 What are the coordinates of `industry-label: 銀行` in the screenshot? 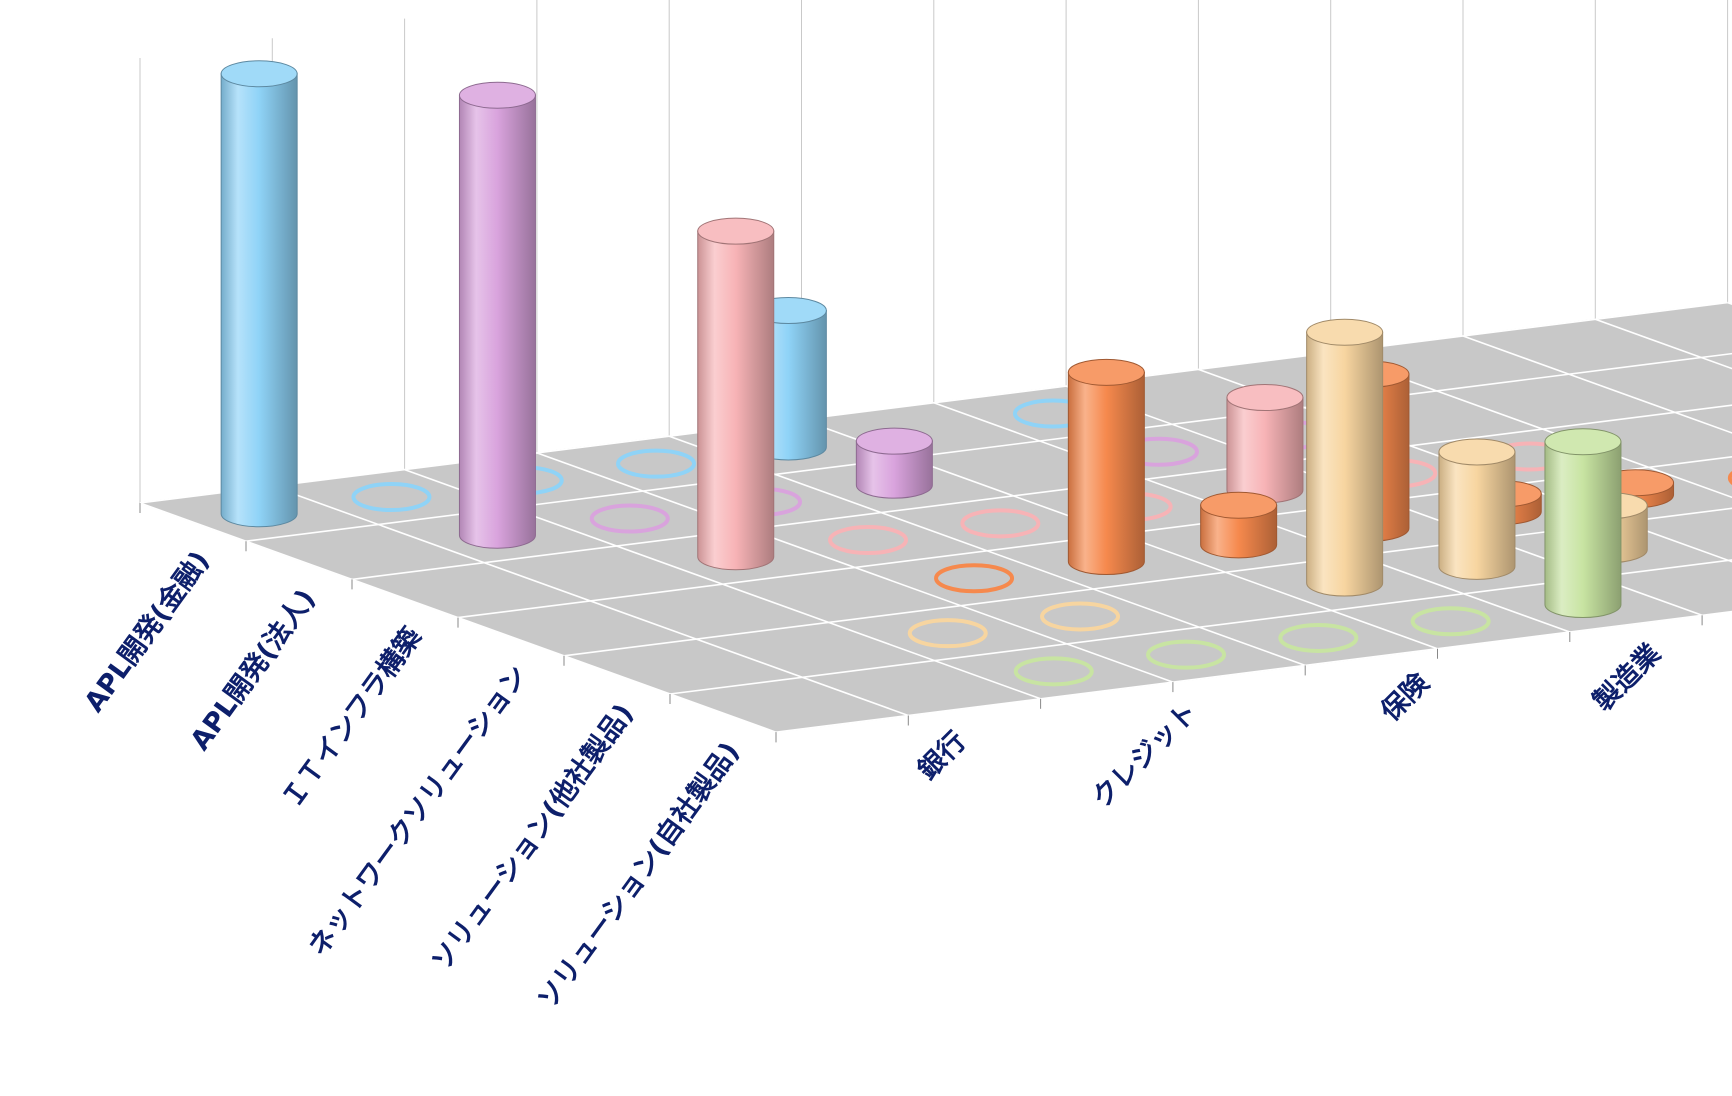 It's located at (941, 755).